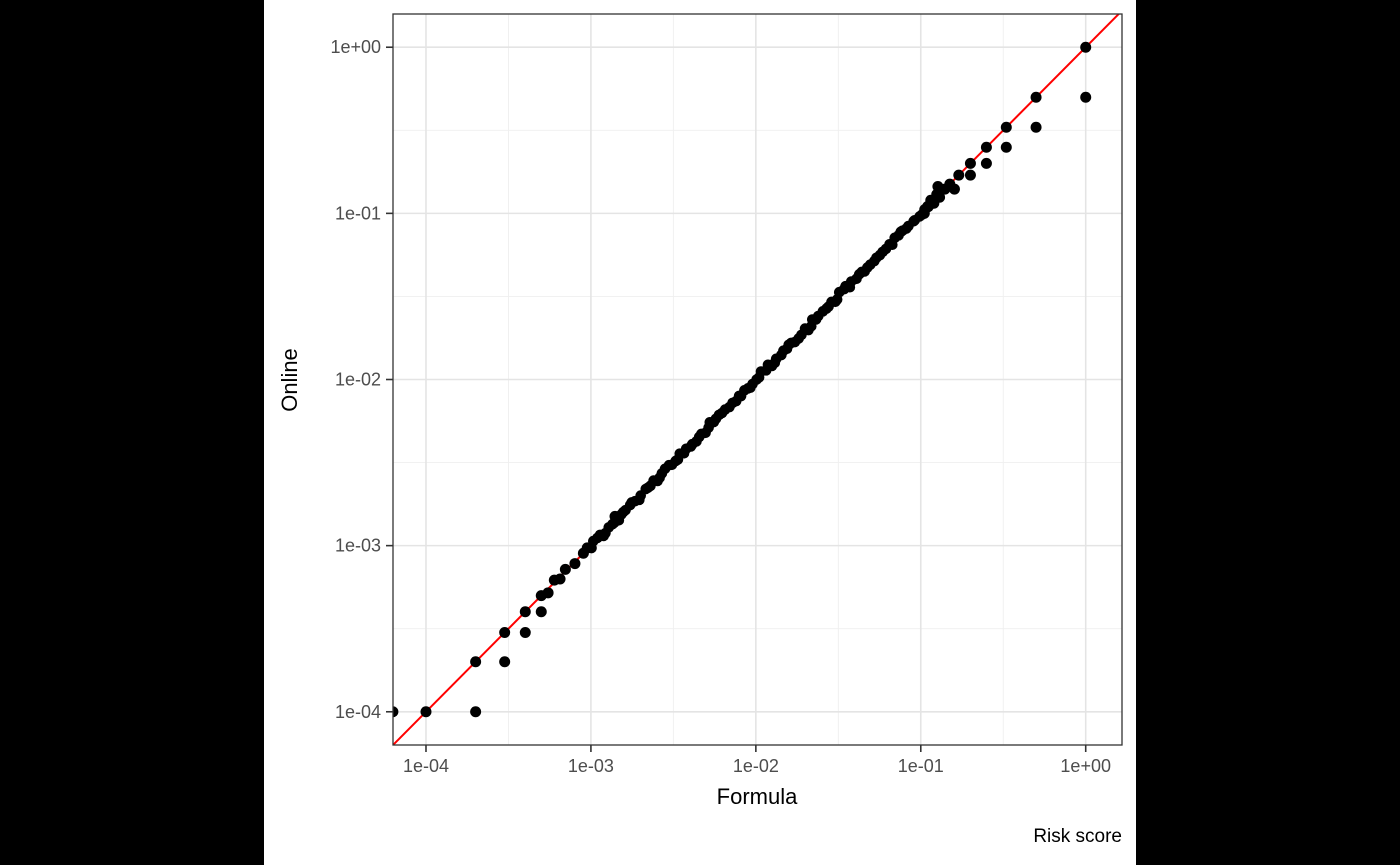 The image size is (1400, 865). What do you see at coordinates (358, 712) in the screenshot?
I see `y-tick-label: 1e-04` at bounding box center [358, 712].